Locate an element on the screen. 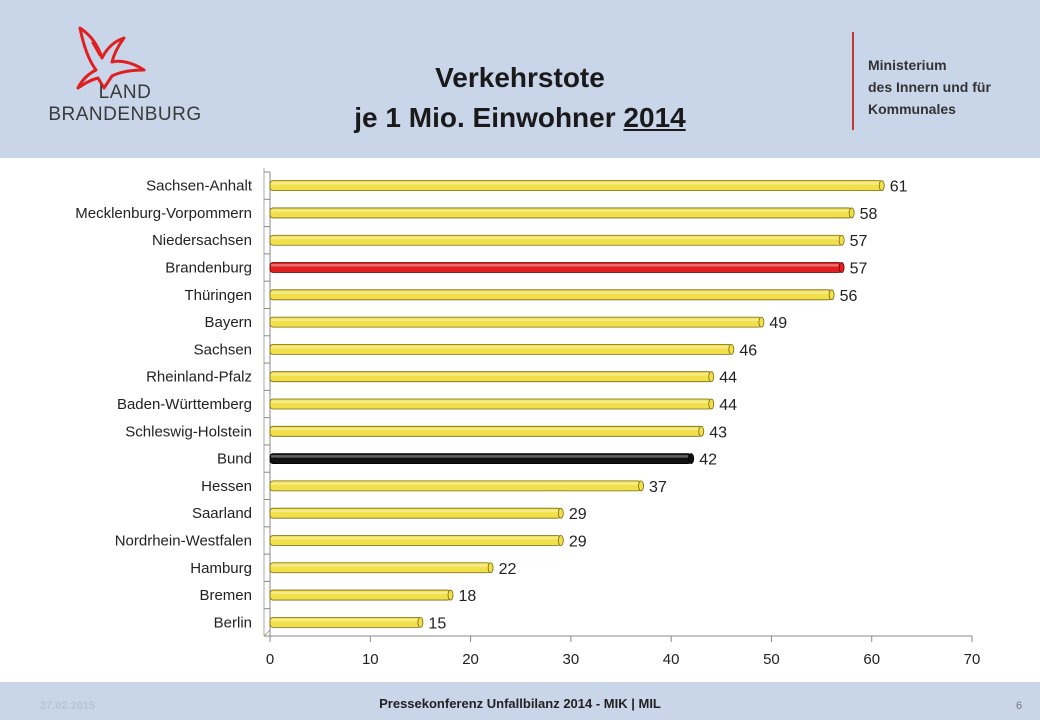  category-label: Sachsen-Anhalt is located at coordinates (199, 186).